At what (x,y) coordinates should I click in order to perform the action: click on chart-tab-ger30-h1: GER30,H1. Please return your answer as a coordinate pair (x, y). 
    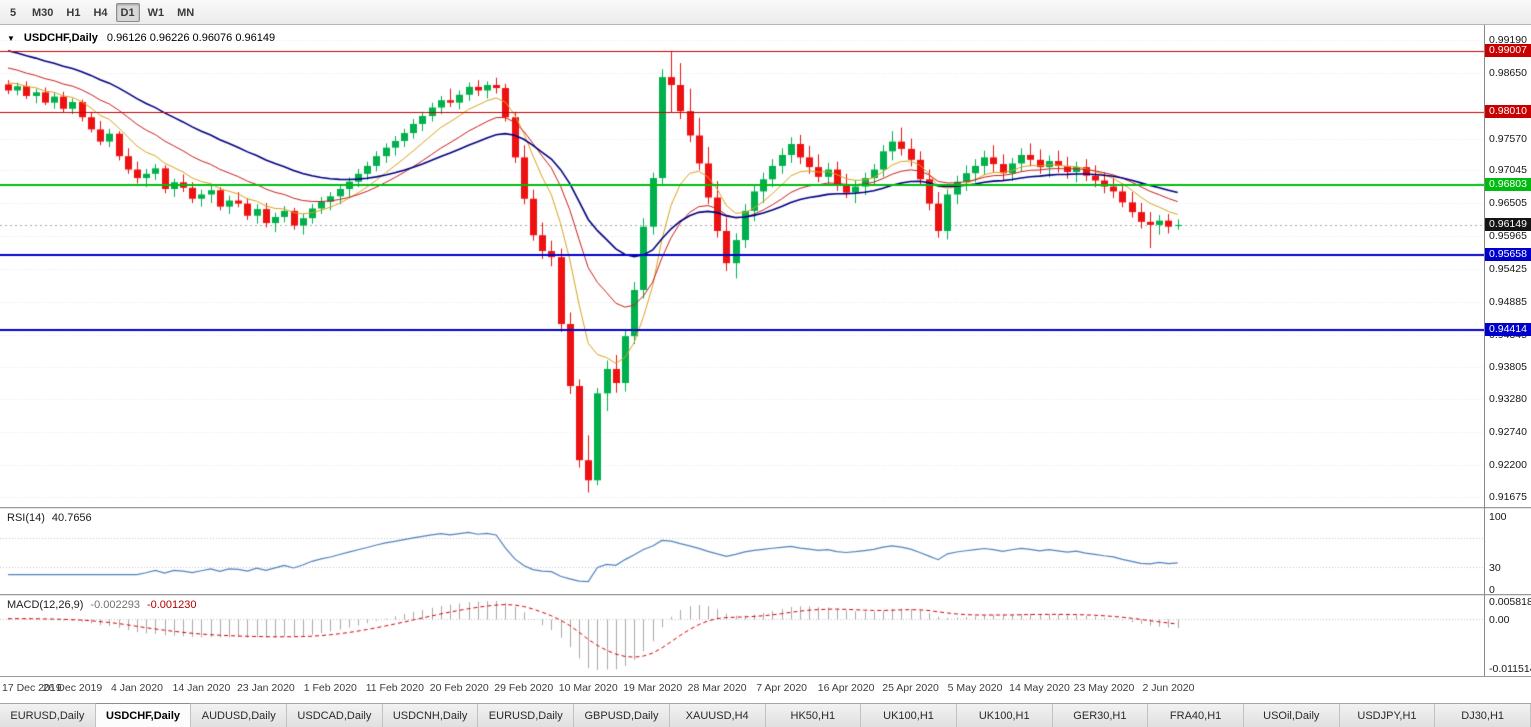
    Looking at the image, I should click on (1100, 715).